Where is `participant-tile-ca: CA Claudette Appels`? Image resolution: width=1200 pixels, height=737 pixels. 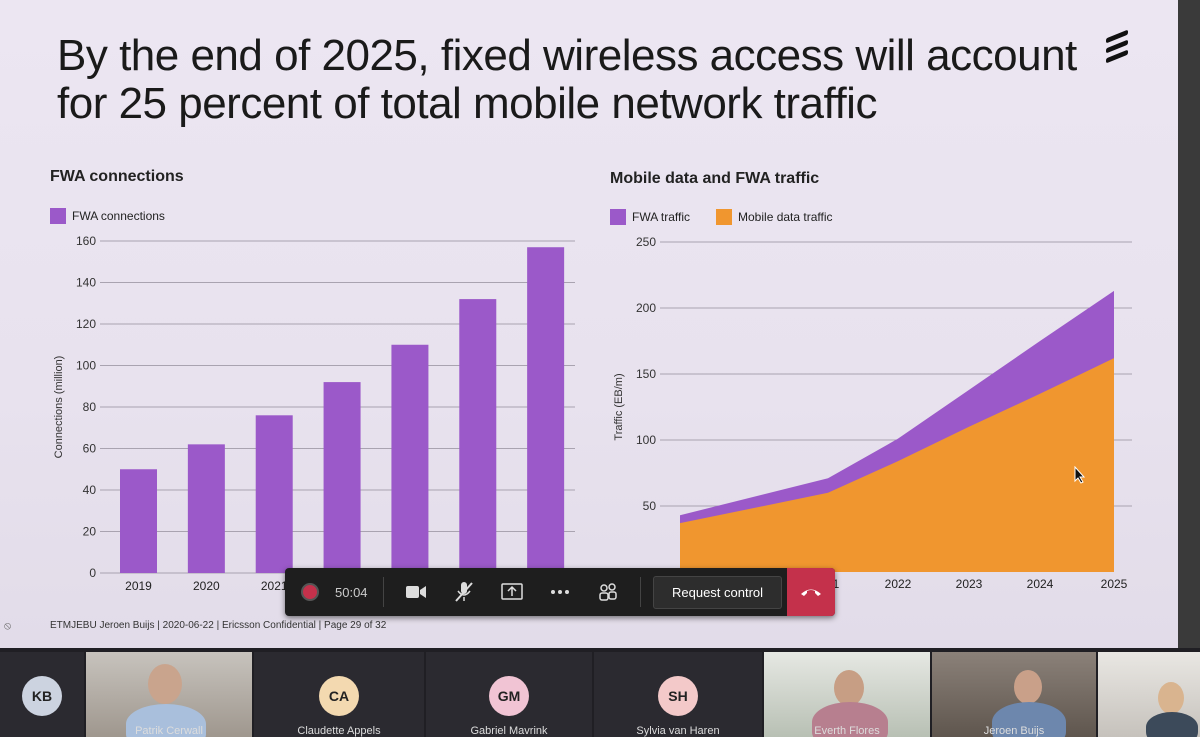 participant-tile-ca: CA Claudette Appels is located at coordinates (339, 694).